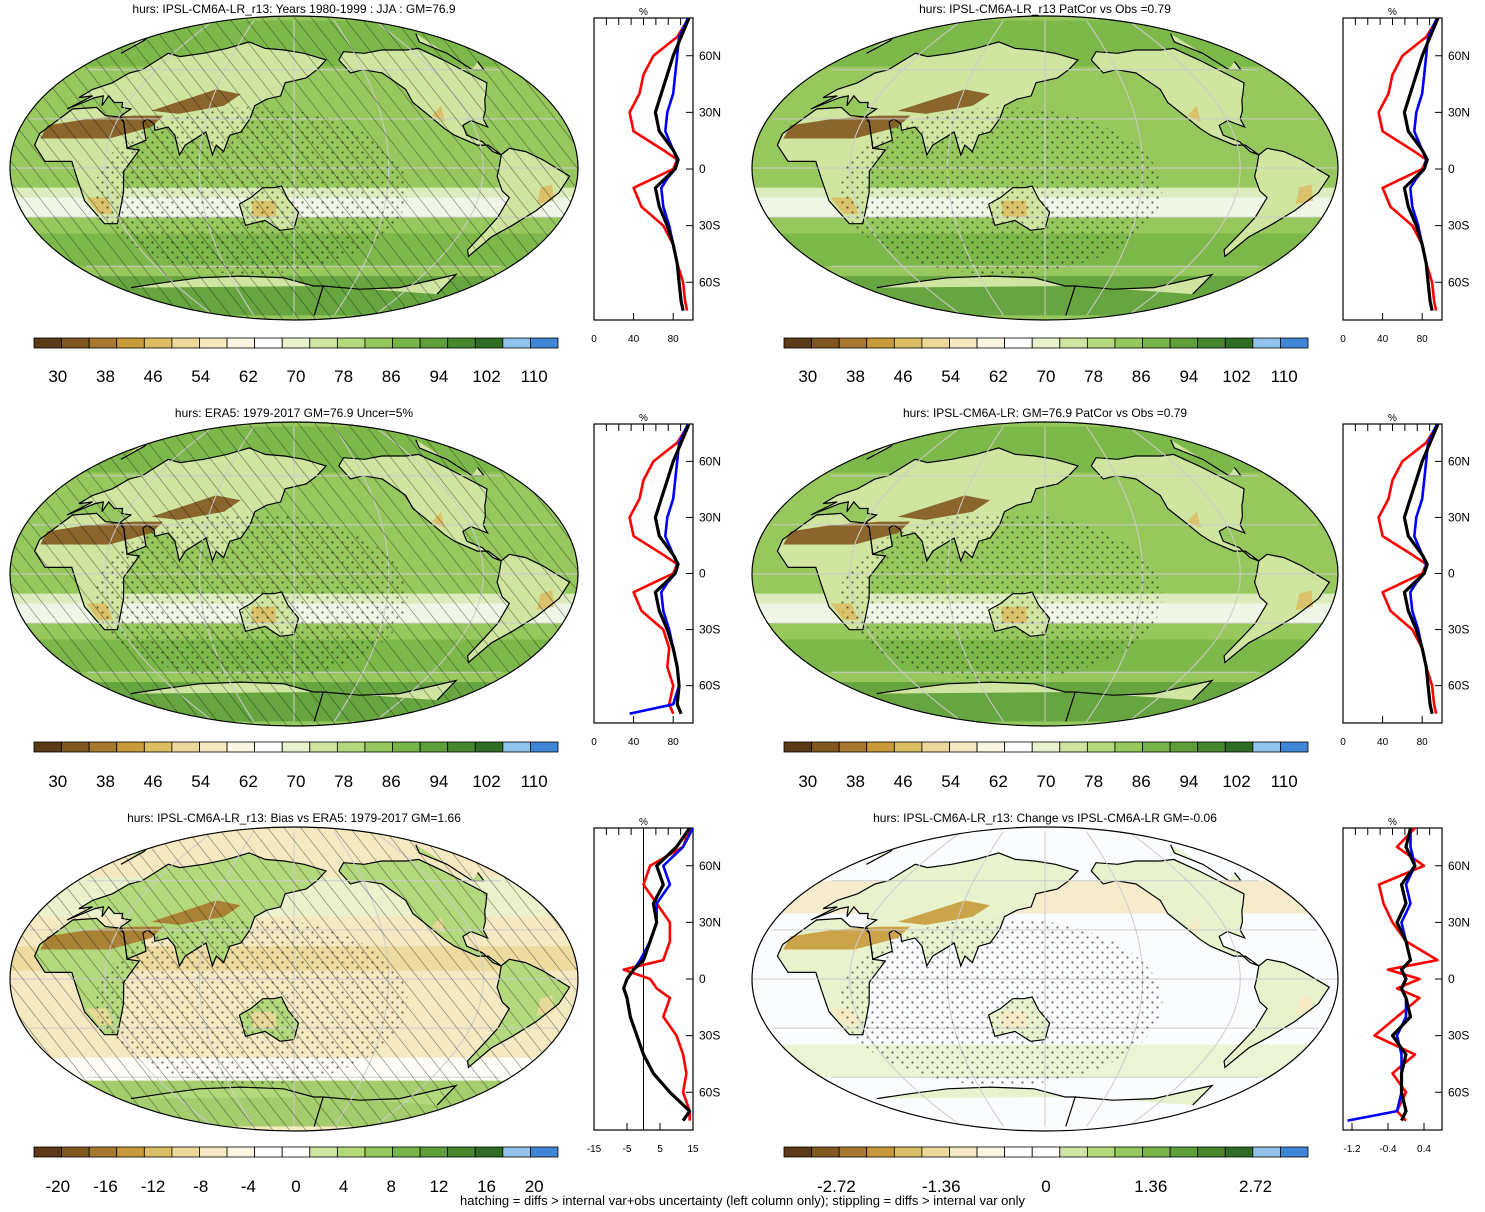  What do you see at coordinates (391, 1186) in the screenshot?
I see `colorbar-label: 8` at bounding box center [391, 1186].